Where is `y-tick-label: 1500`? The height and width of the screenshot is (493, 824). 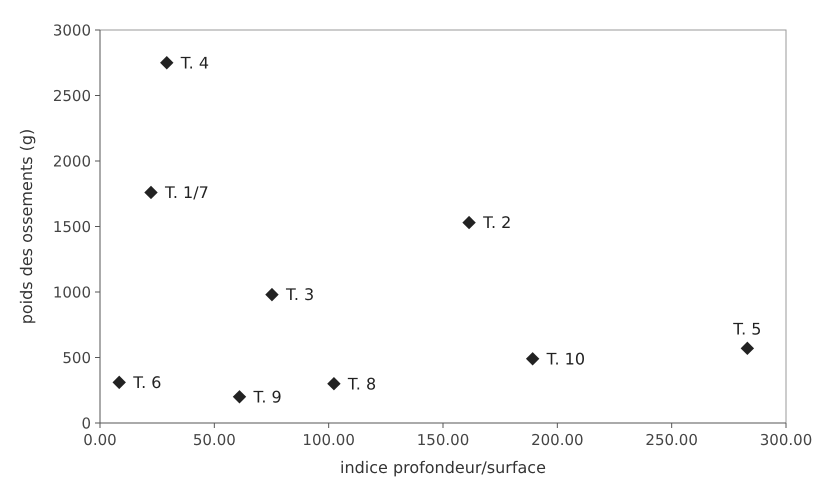
y-tick-label: 1500 is located at coordinates (71, 227).